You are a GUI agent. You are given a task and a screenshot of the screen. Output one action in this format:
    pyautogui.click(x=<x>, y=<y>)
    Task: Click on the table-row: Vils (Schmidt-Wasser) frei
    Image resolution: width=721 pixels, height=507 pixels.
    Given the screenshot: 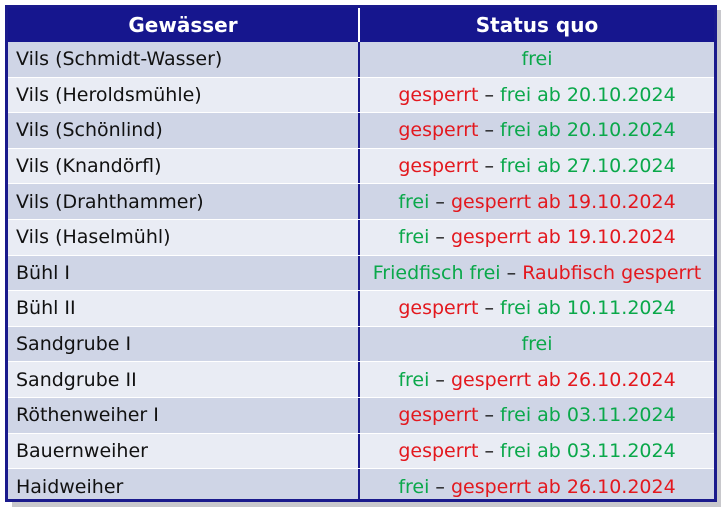 What is the action you would take?
    pyautogui.click(x=361, y=60)
    